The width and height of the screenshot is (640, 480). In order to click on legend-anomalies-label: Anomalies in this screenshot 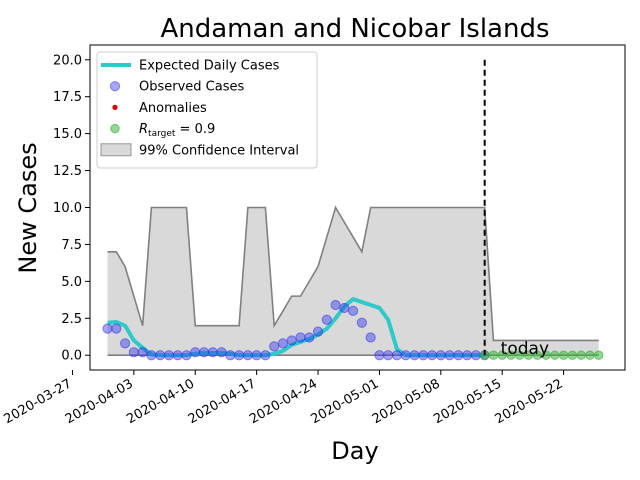, I will do `click(173, 108)`.